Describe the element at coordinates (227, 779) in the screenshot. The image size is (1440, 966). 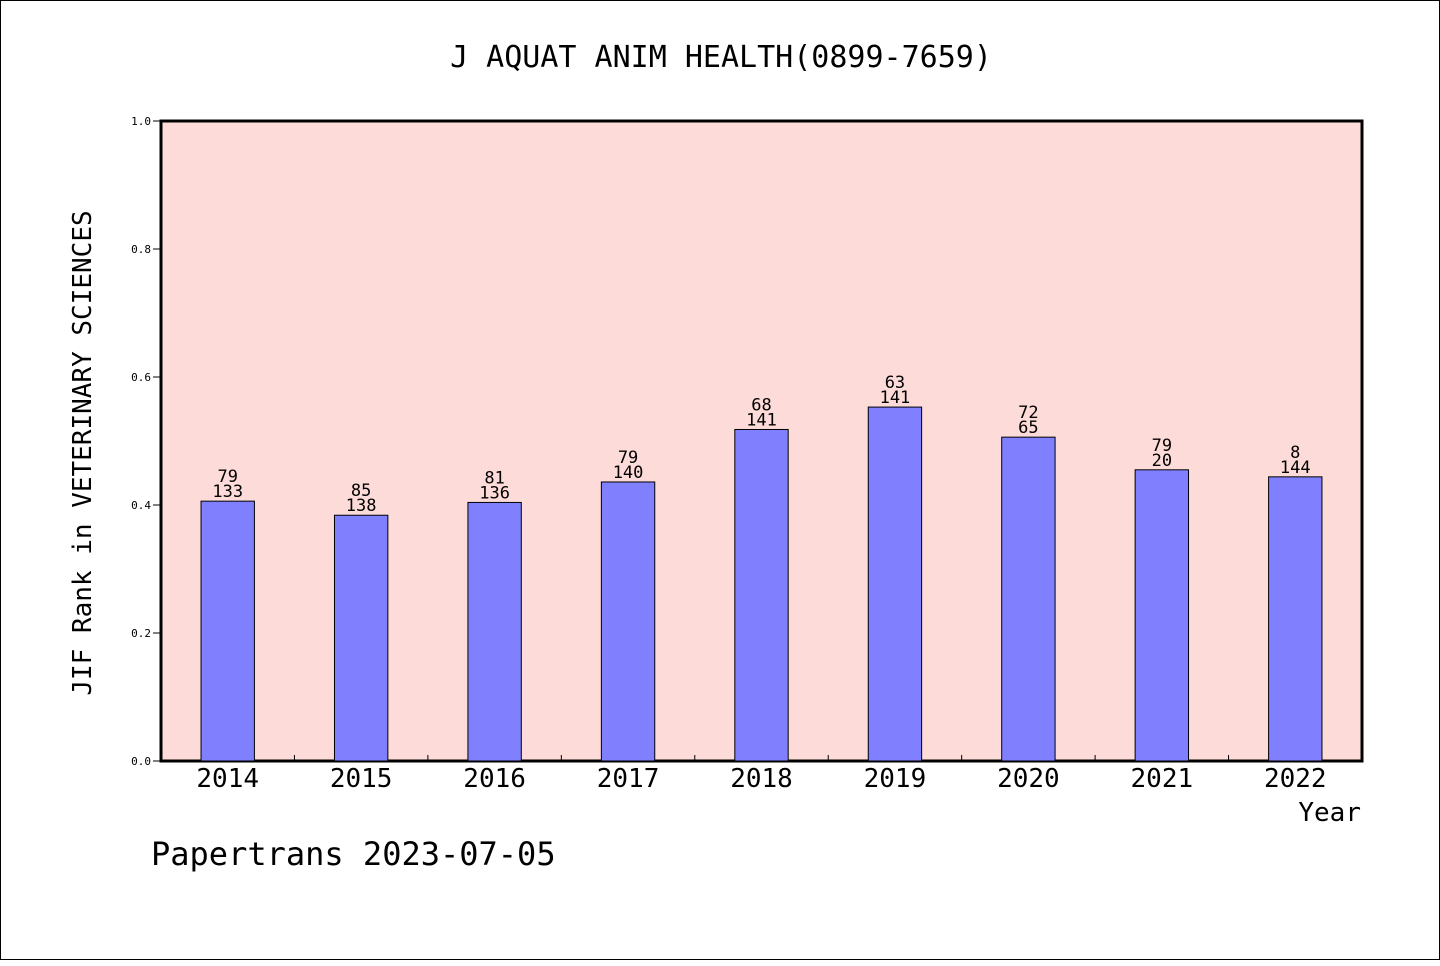
I see `x-tick-label: 2014` at that location.